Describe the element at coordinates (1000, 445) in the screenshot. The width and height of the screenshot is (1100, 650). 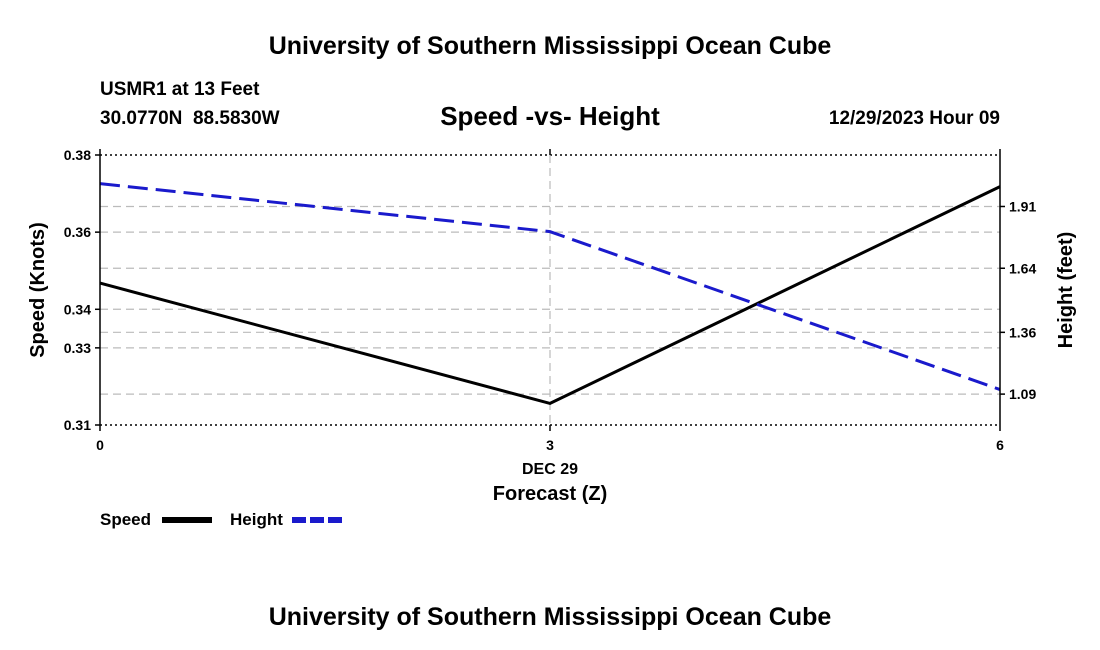
I see `x-tick-label: 6` at that location.